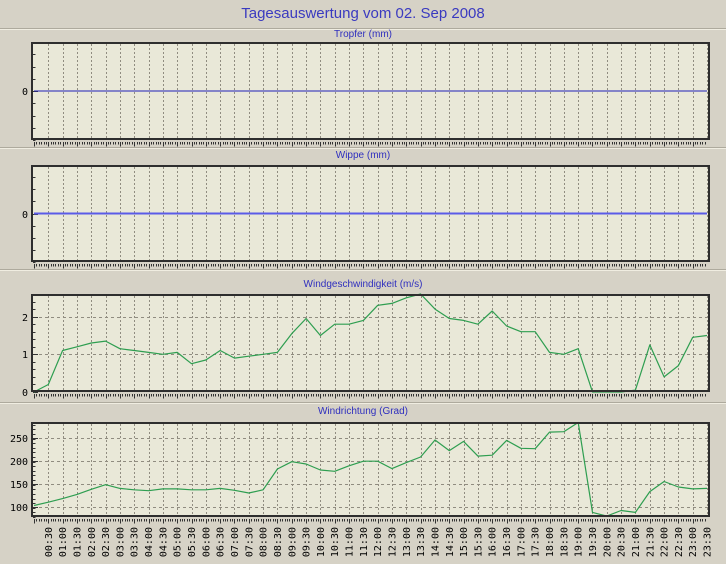 This screenshot has width=726, height=564. Describe the element at coordinates (192, 542) in the screenshot. I see `x-axis-time-label: 05:30` at that location.